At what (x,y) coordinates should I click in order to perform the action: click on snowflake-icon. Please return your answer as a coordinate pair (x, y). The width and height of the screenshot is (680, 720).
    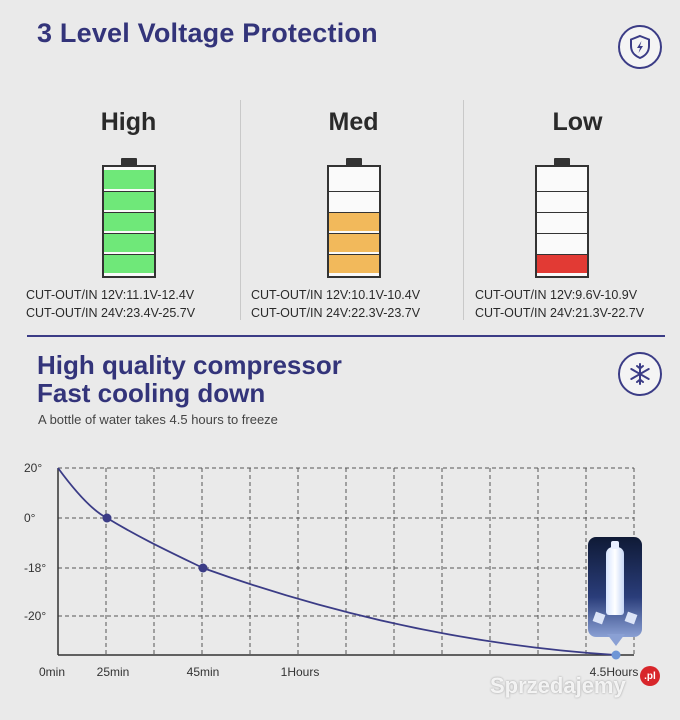
    Looking at the image, I should click on (640, 374).